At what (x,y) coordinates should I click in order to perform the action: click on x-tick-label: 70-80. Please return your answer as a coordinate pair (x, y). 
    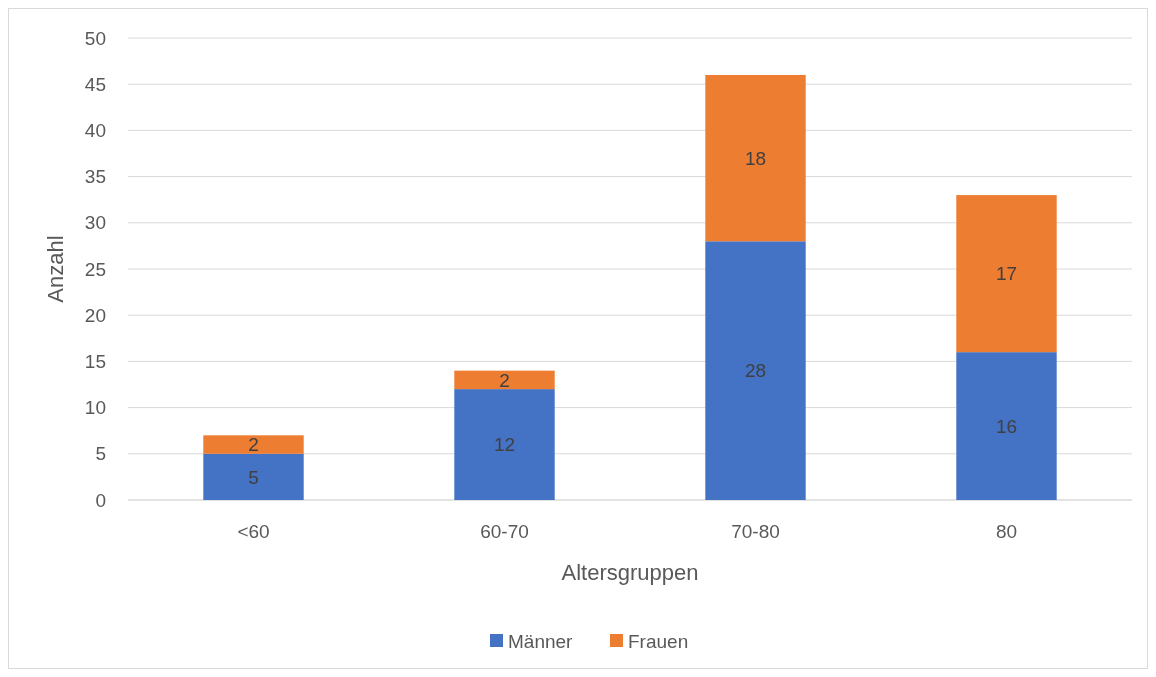
    Looking at the image, I should click on (755, 531).